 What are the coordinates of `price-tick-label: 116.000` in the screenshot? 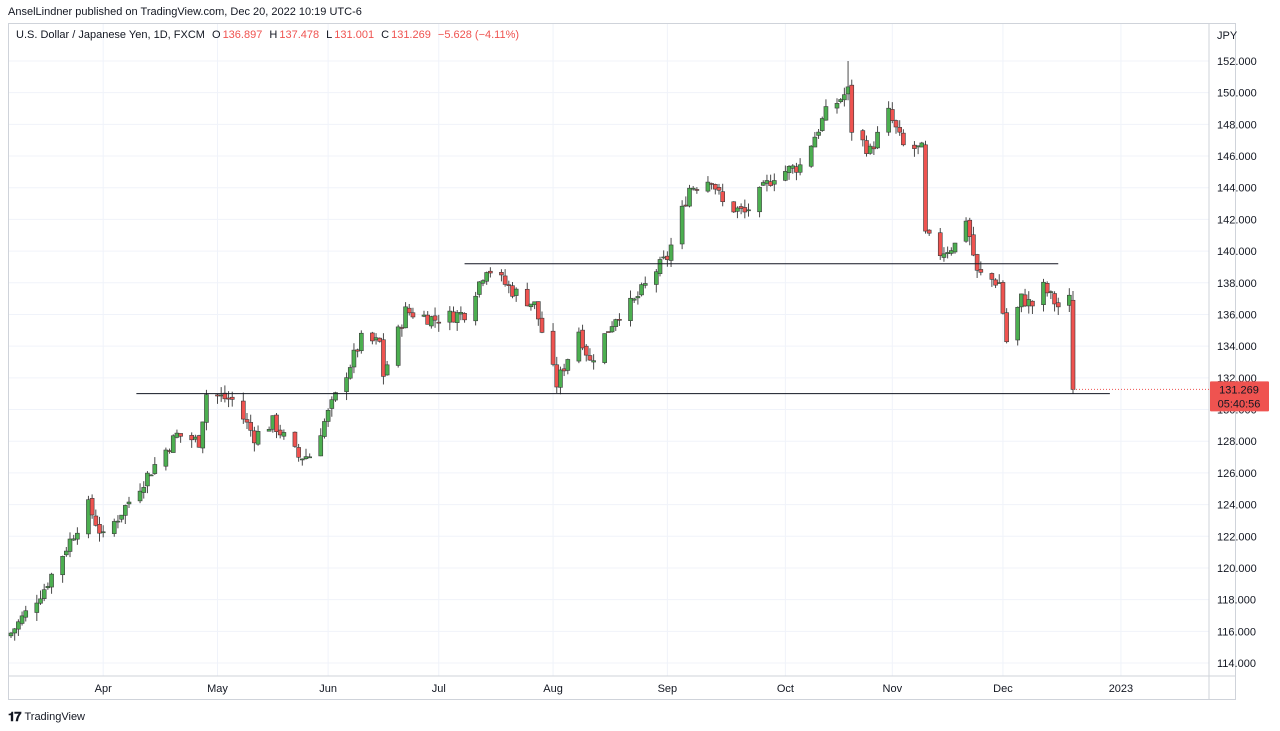 It's located at (1236, 632).